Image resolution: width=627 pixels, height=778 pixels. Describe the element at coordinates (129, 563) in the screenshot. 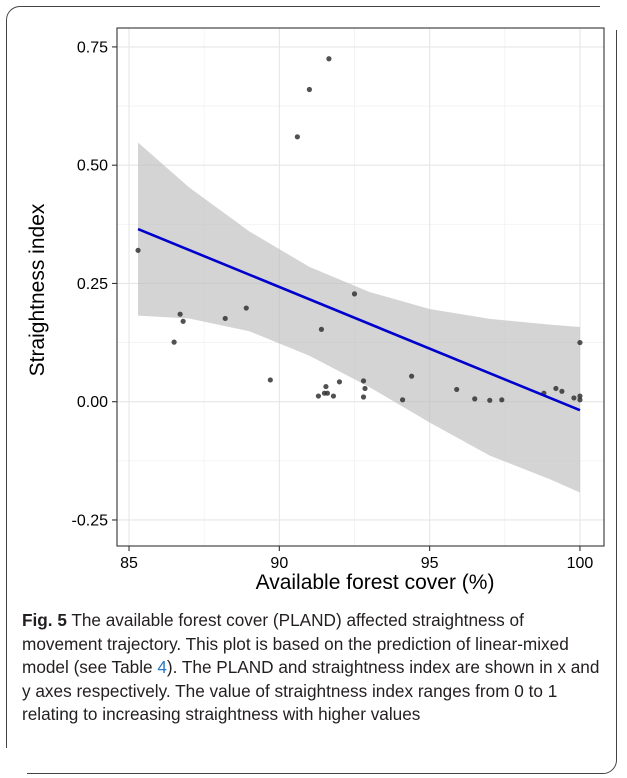

I see `x-tick-label: 85` at that location.